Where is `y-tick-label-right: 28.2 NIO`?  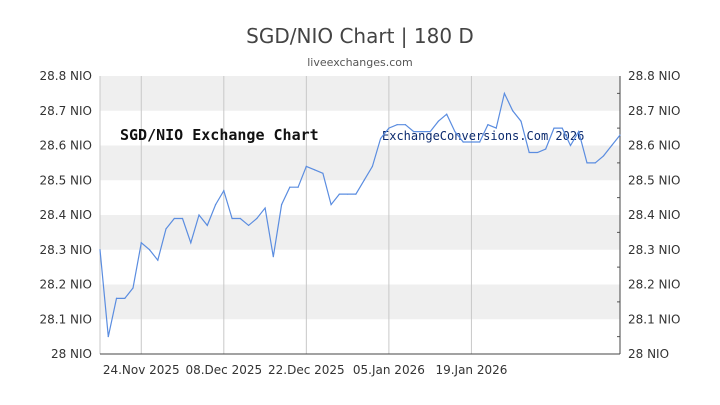 y-tick-label-right: 28.2 NIO is located at coordinates (654, 285).